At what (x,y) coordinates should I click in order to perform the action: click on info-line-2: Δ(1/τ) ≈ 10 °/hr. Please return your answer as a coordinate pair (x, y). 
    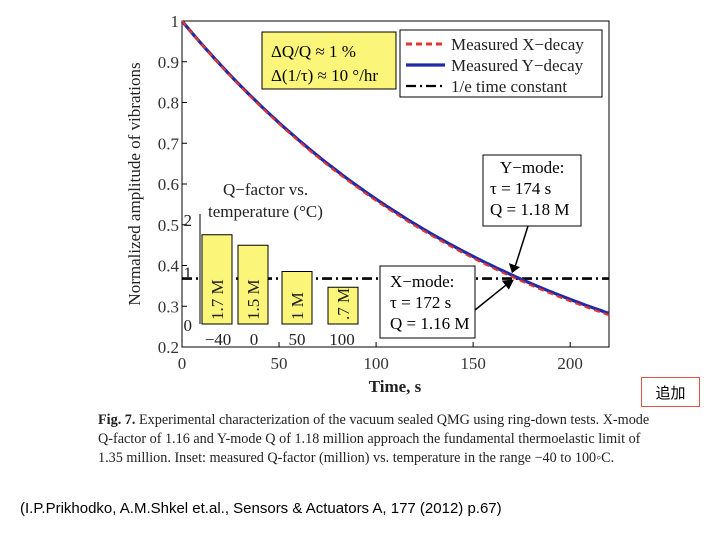
    Looking at the image, I should click on (324, 75).